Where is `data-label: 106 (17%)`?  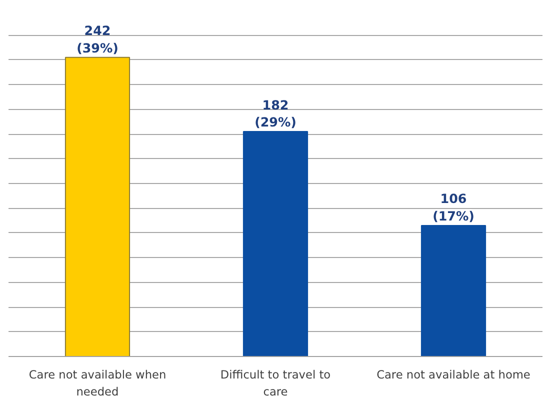
data-label: 106 (17%) is located at coordinates (453, 207).